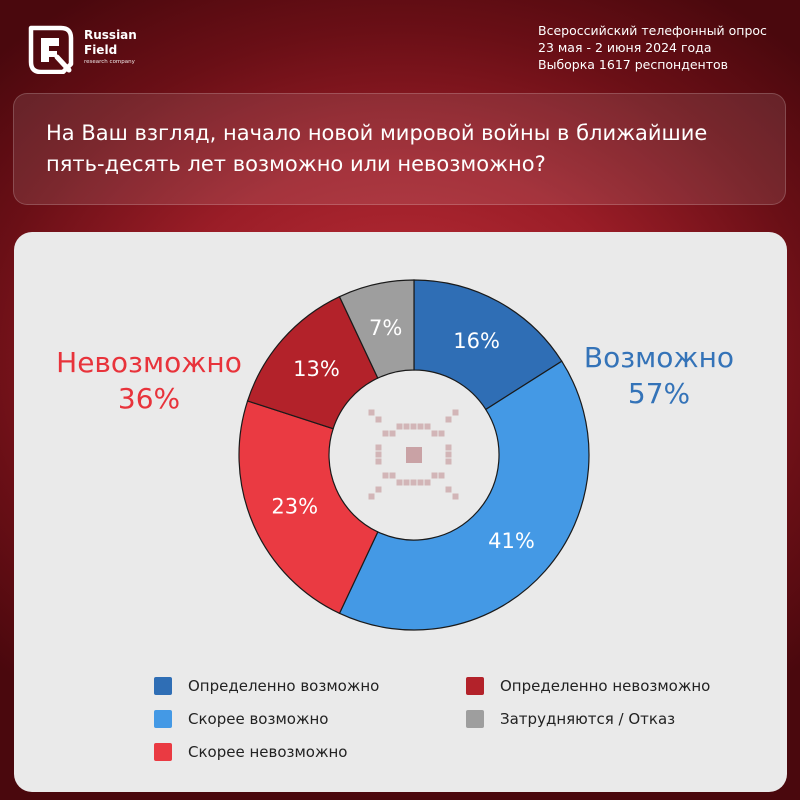  What do you see at coordinates (149, 398) in the screenshot?
I see `impossible-value: 36%` at bounding box center [149, 398].